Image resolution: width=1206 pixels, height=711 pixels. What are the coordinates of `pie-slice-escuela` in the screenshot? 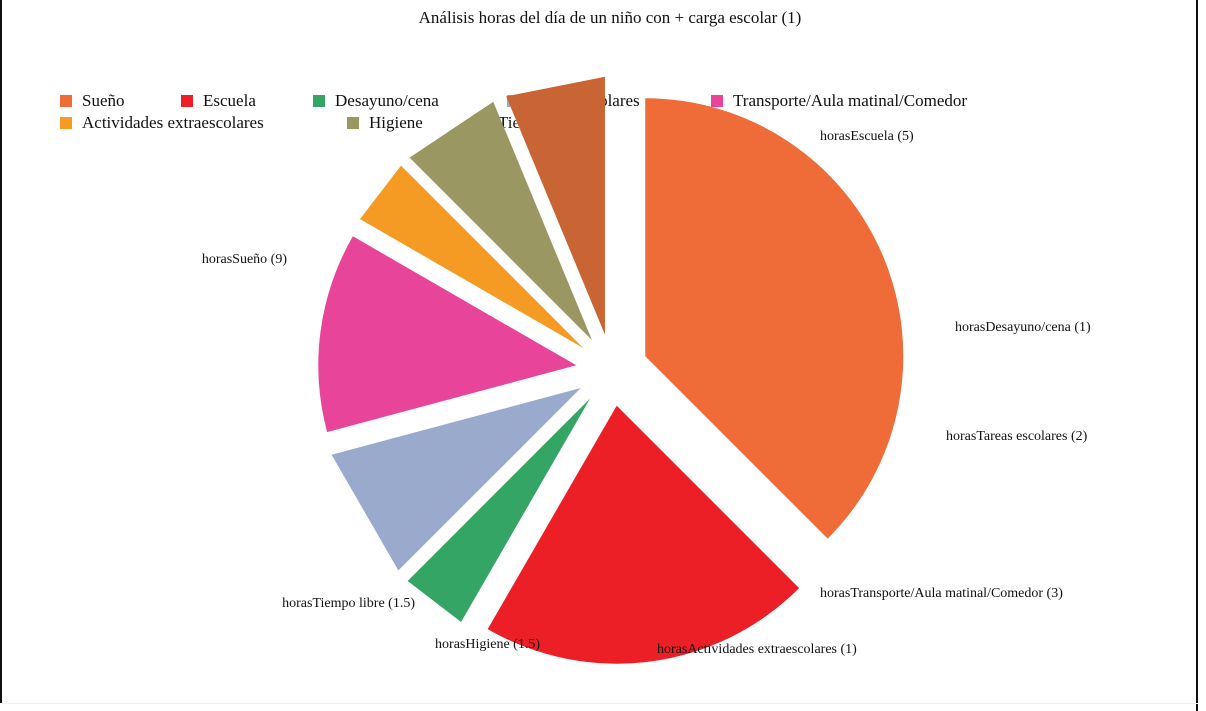 It's located at (643, 534).